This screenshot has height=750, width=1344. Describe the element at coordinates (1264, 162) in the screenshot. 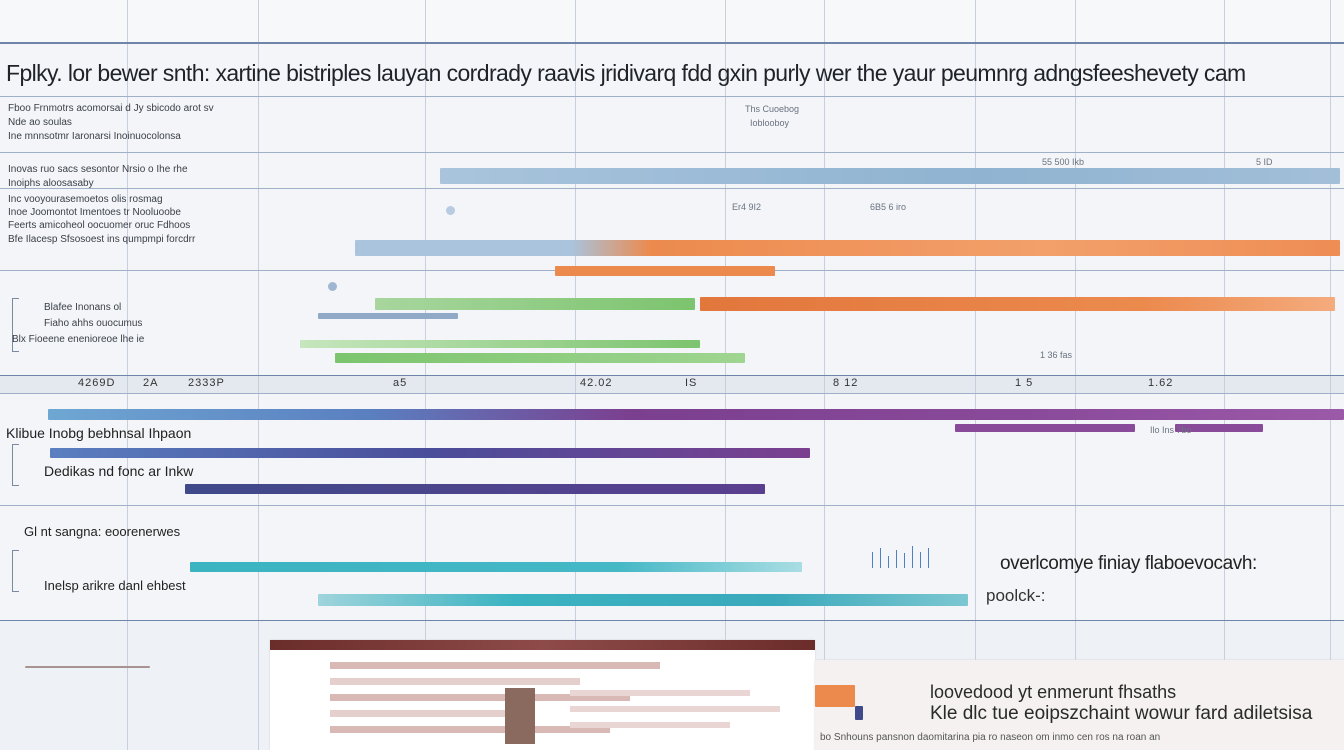

I see `marker-text: 5 ID` at that location.